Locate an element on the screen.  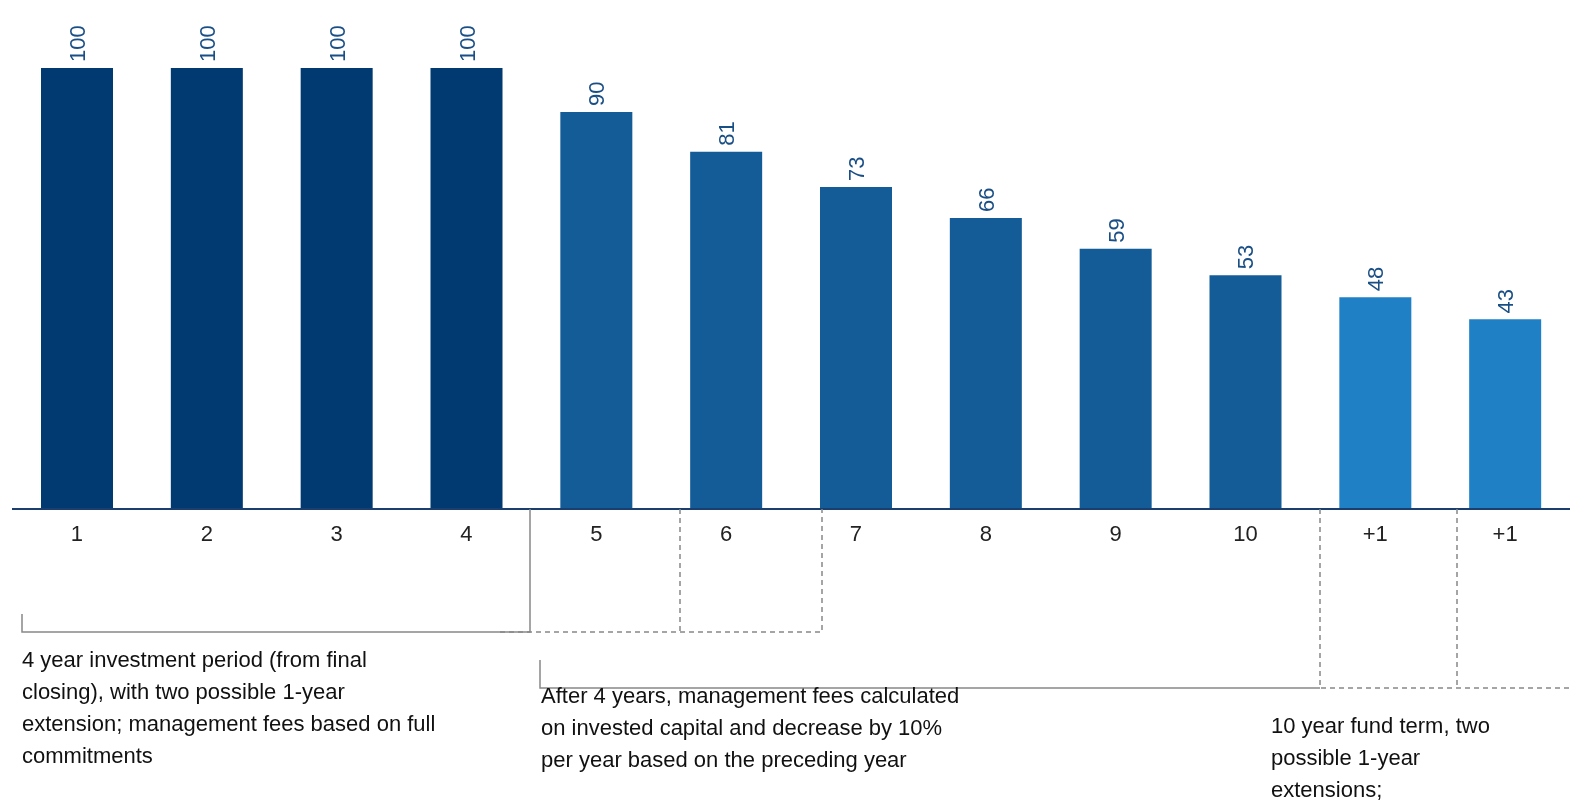
x-tick-label: 2 is located at coordinates (206, 533).